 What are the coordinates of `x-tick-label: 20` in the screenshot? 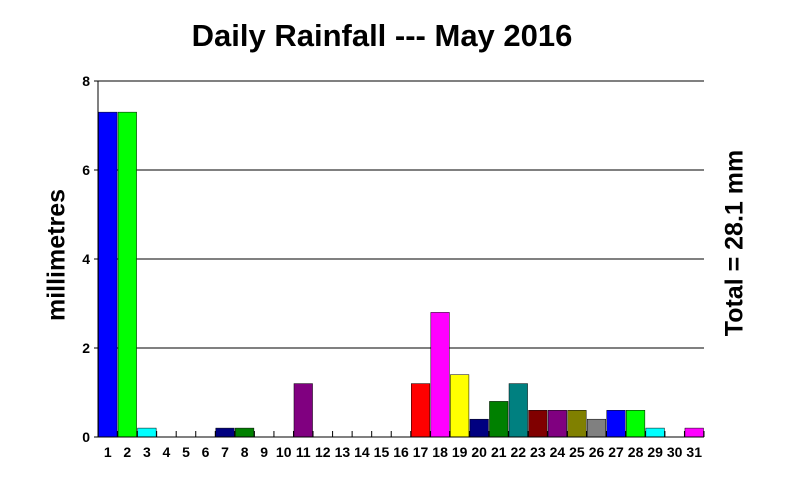 It's located at (479, 452).